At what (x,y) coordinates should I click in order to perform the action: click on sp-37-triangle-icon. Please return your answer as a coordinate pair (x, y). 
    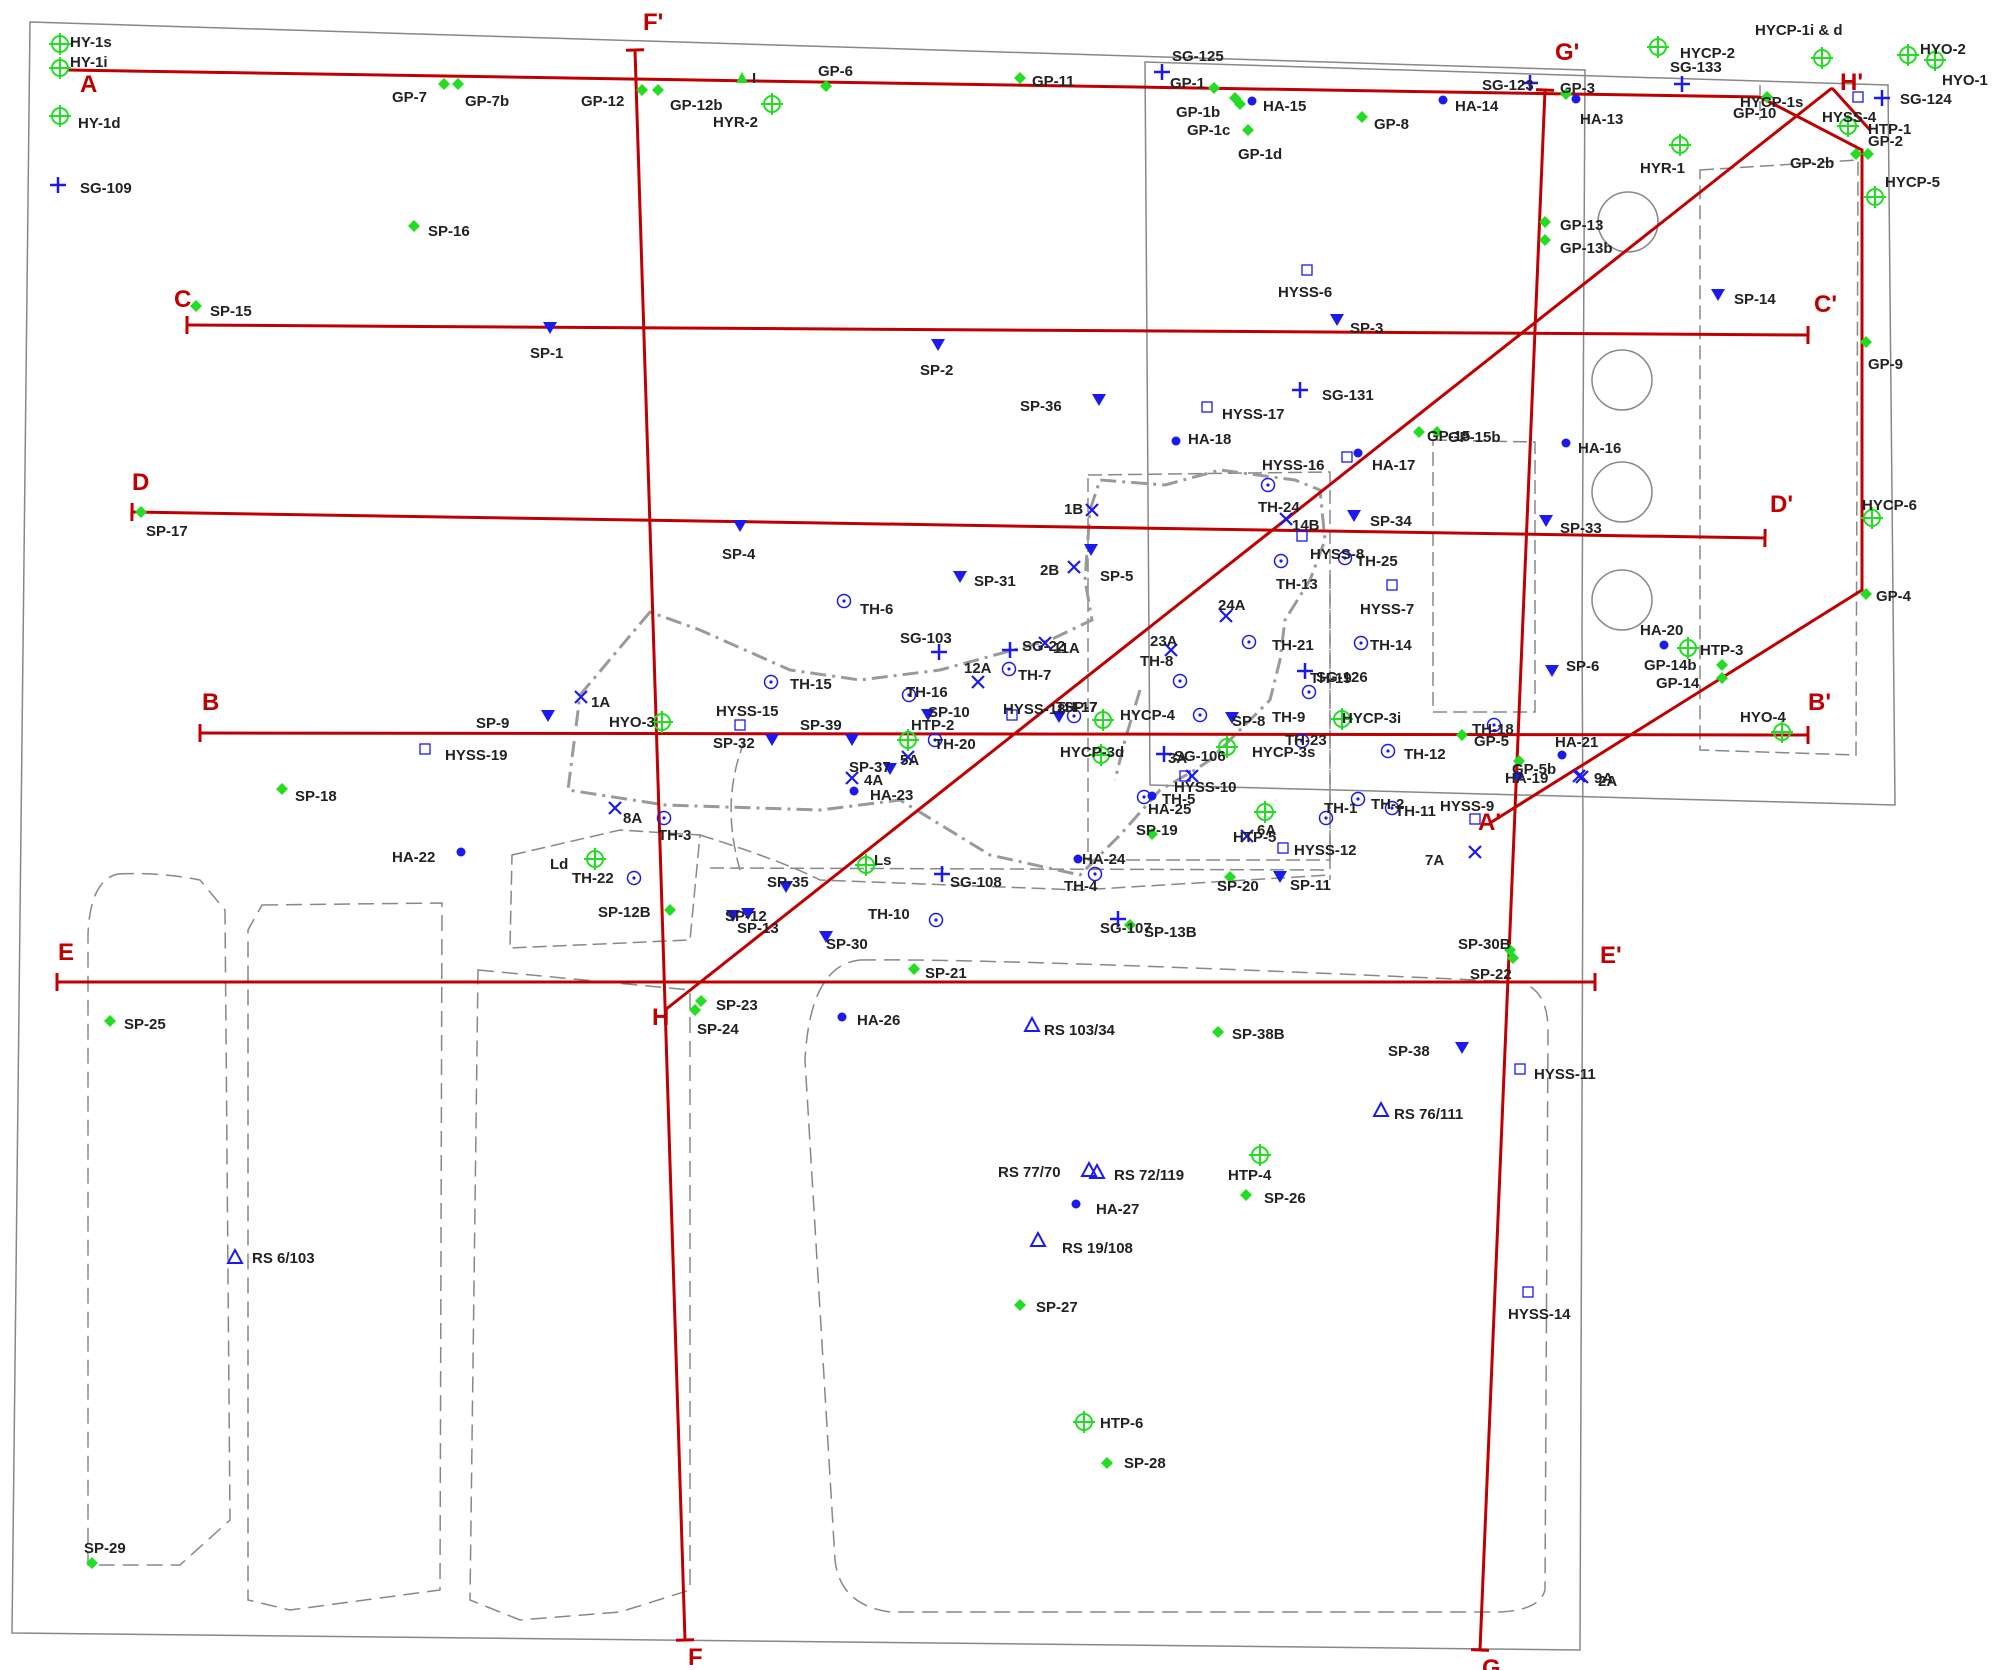
    Looking at the image, I should click on (890, 769).